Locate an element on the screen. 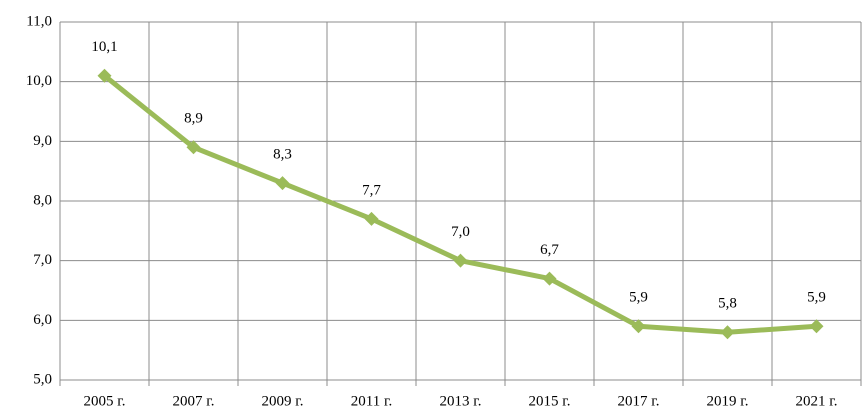 The width and height of the screenshot is (863, 415). x-tick-label: 2015 г. is located at coordinates (550, 401).